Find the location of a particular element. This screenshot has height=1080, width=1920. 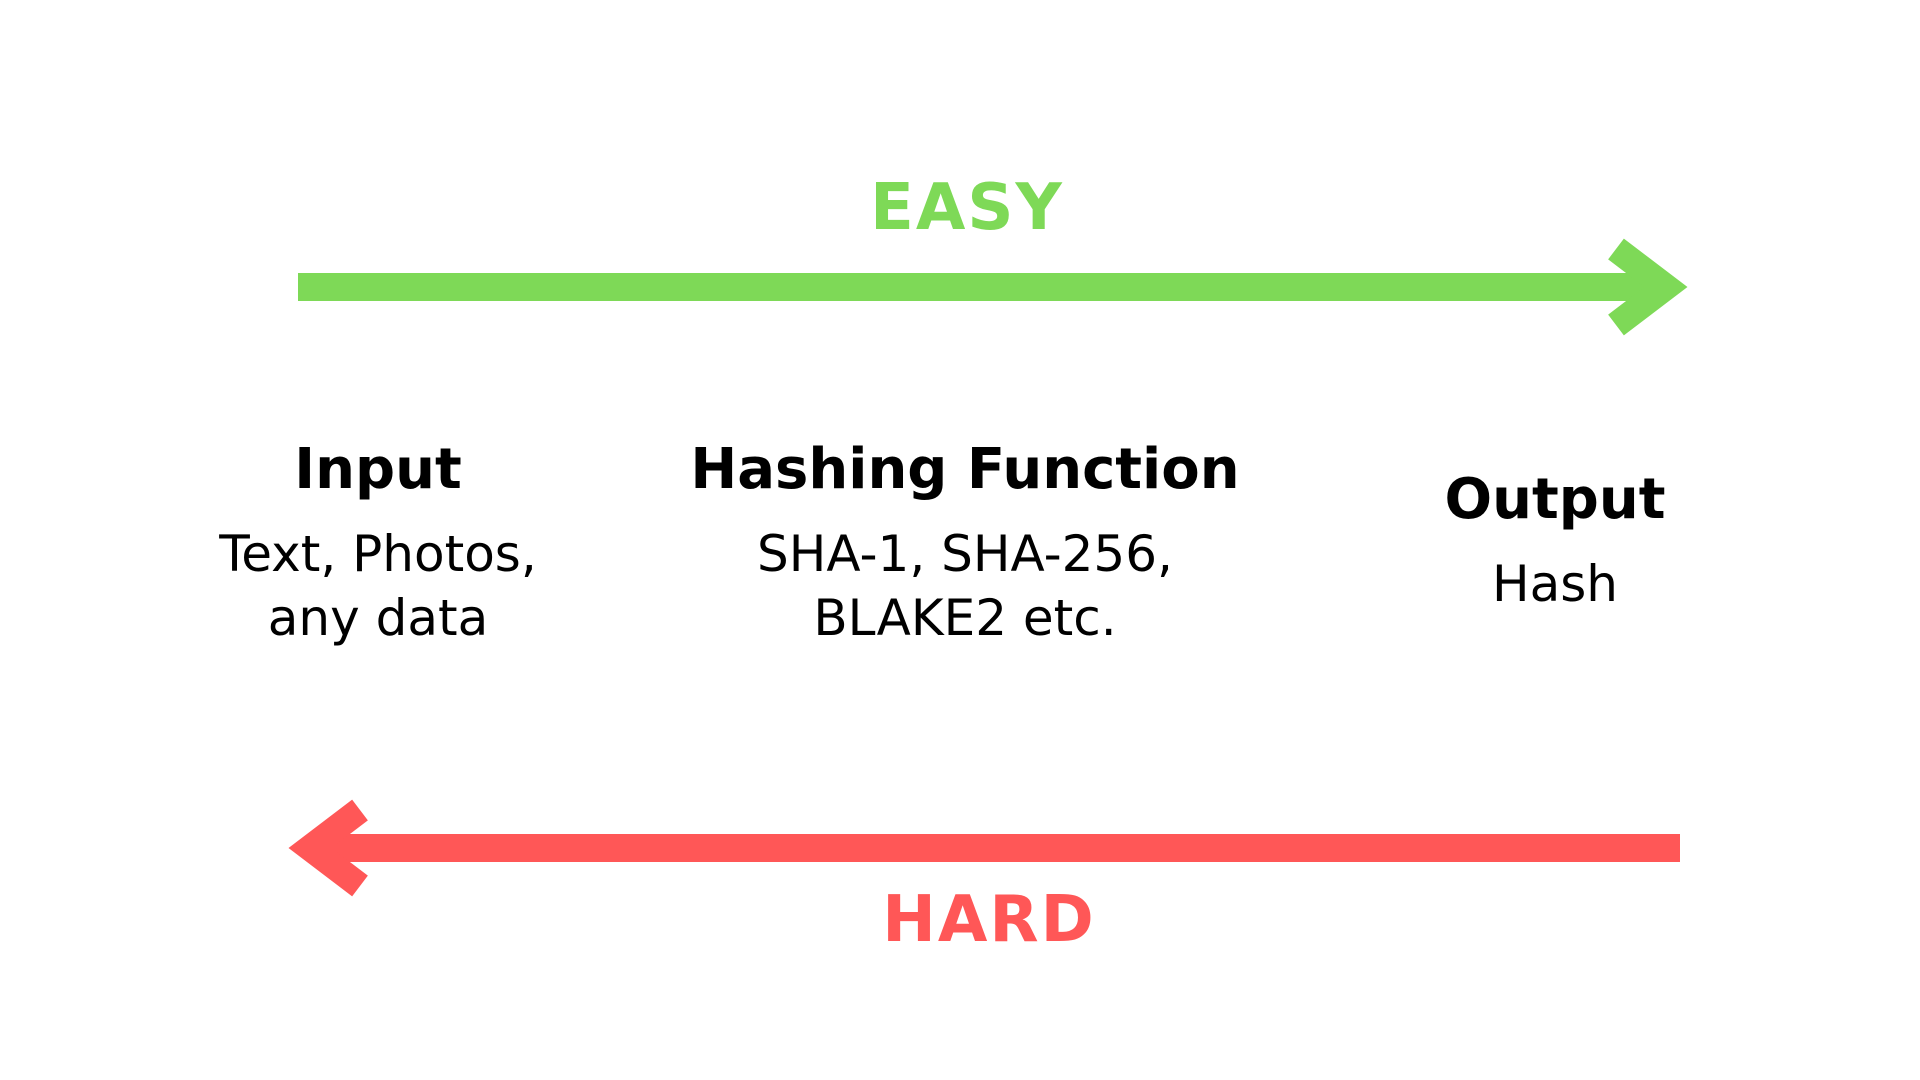

easy-arrow is located at coordinates (993, 287).